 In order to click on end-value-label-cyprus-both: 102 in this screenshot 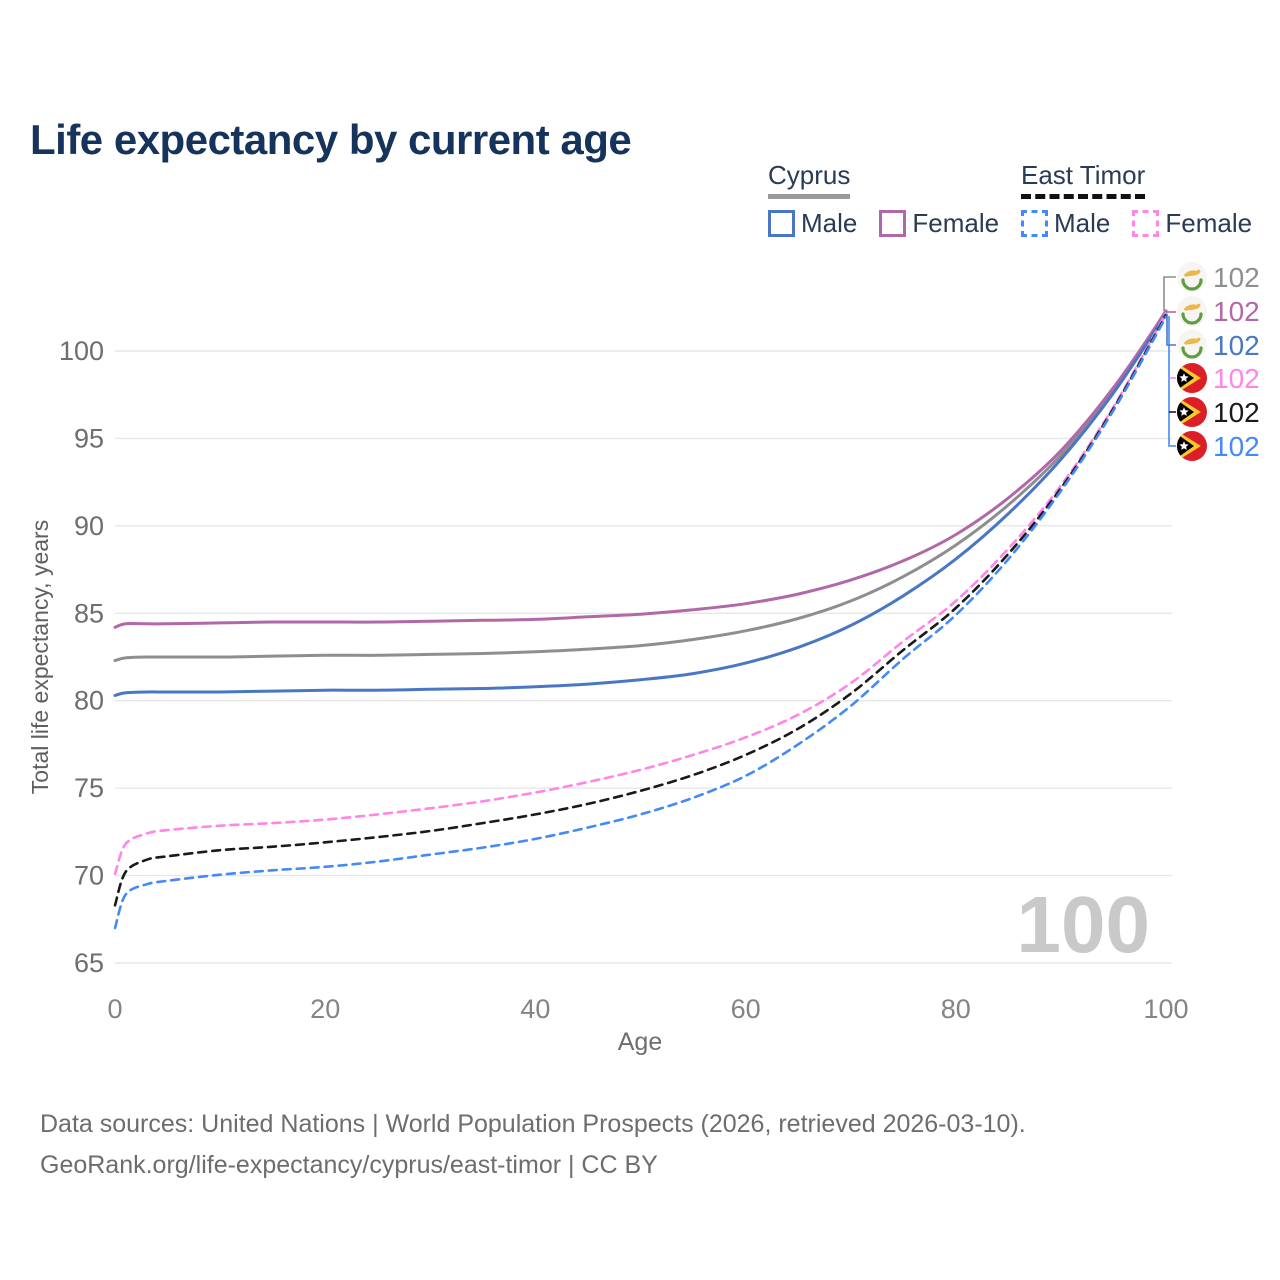, I will do `click(1236, 277)`.